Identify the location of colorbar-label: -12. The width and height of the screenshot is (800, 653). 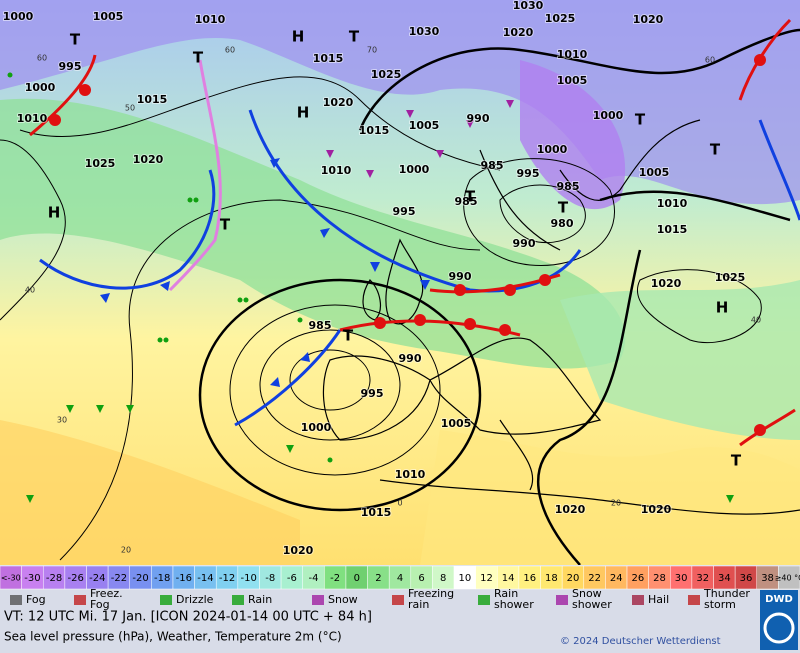
(227, 578).